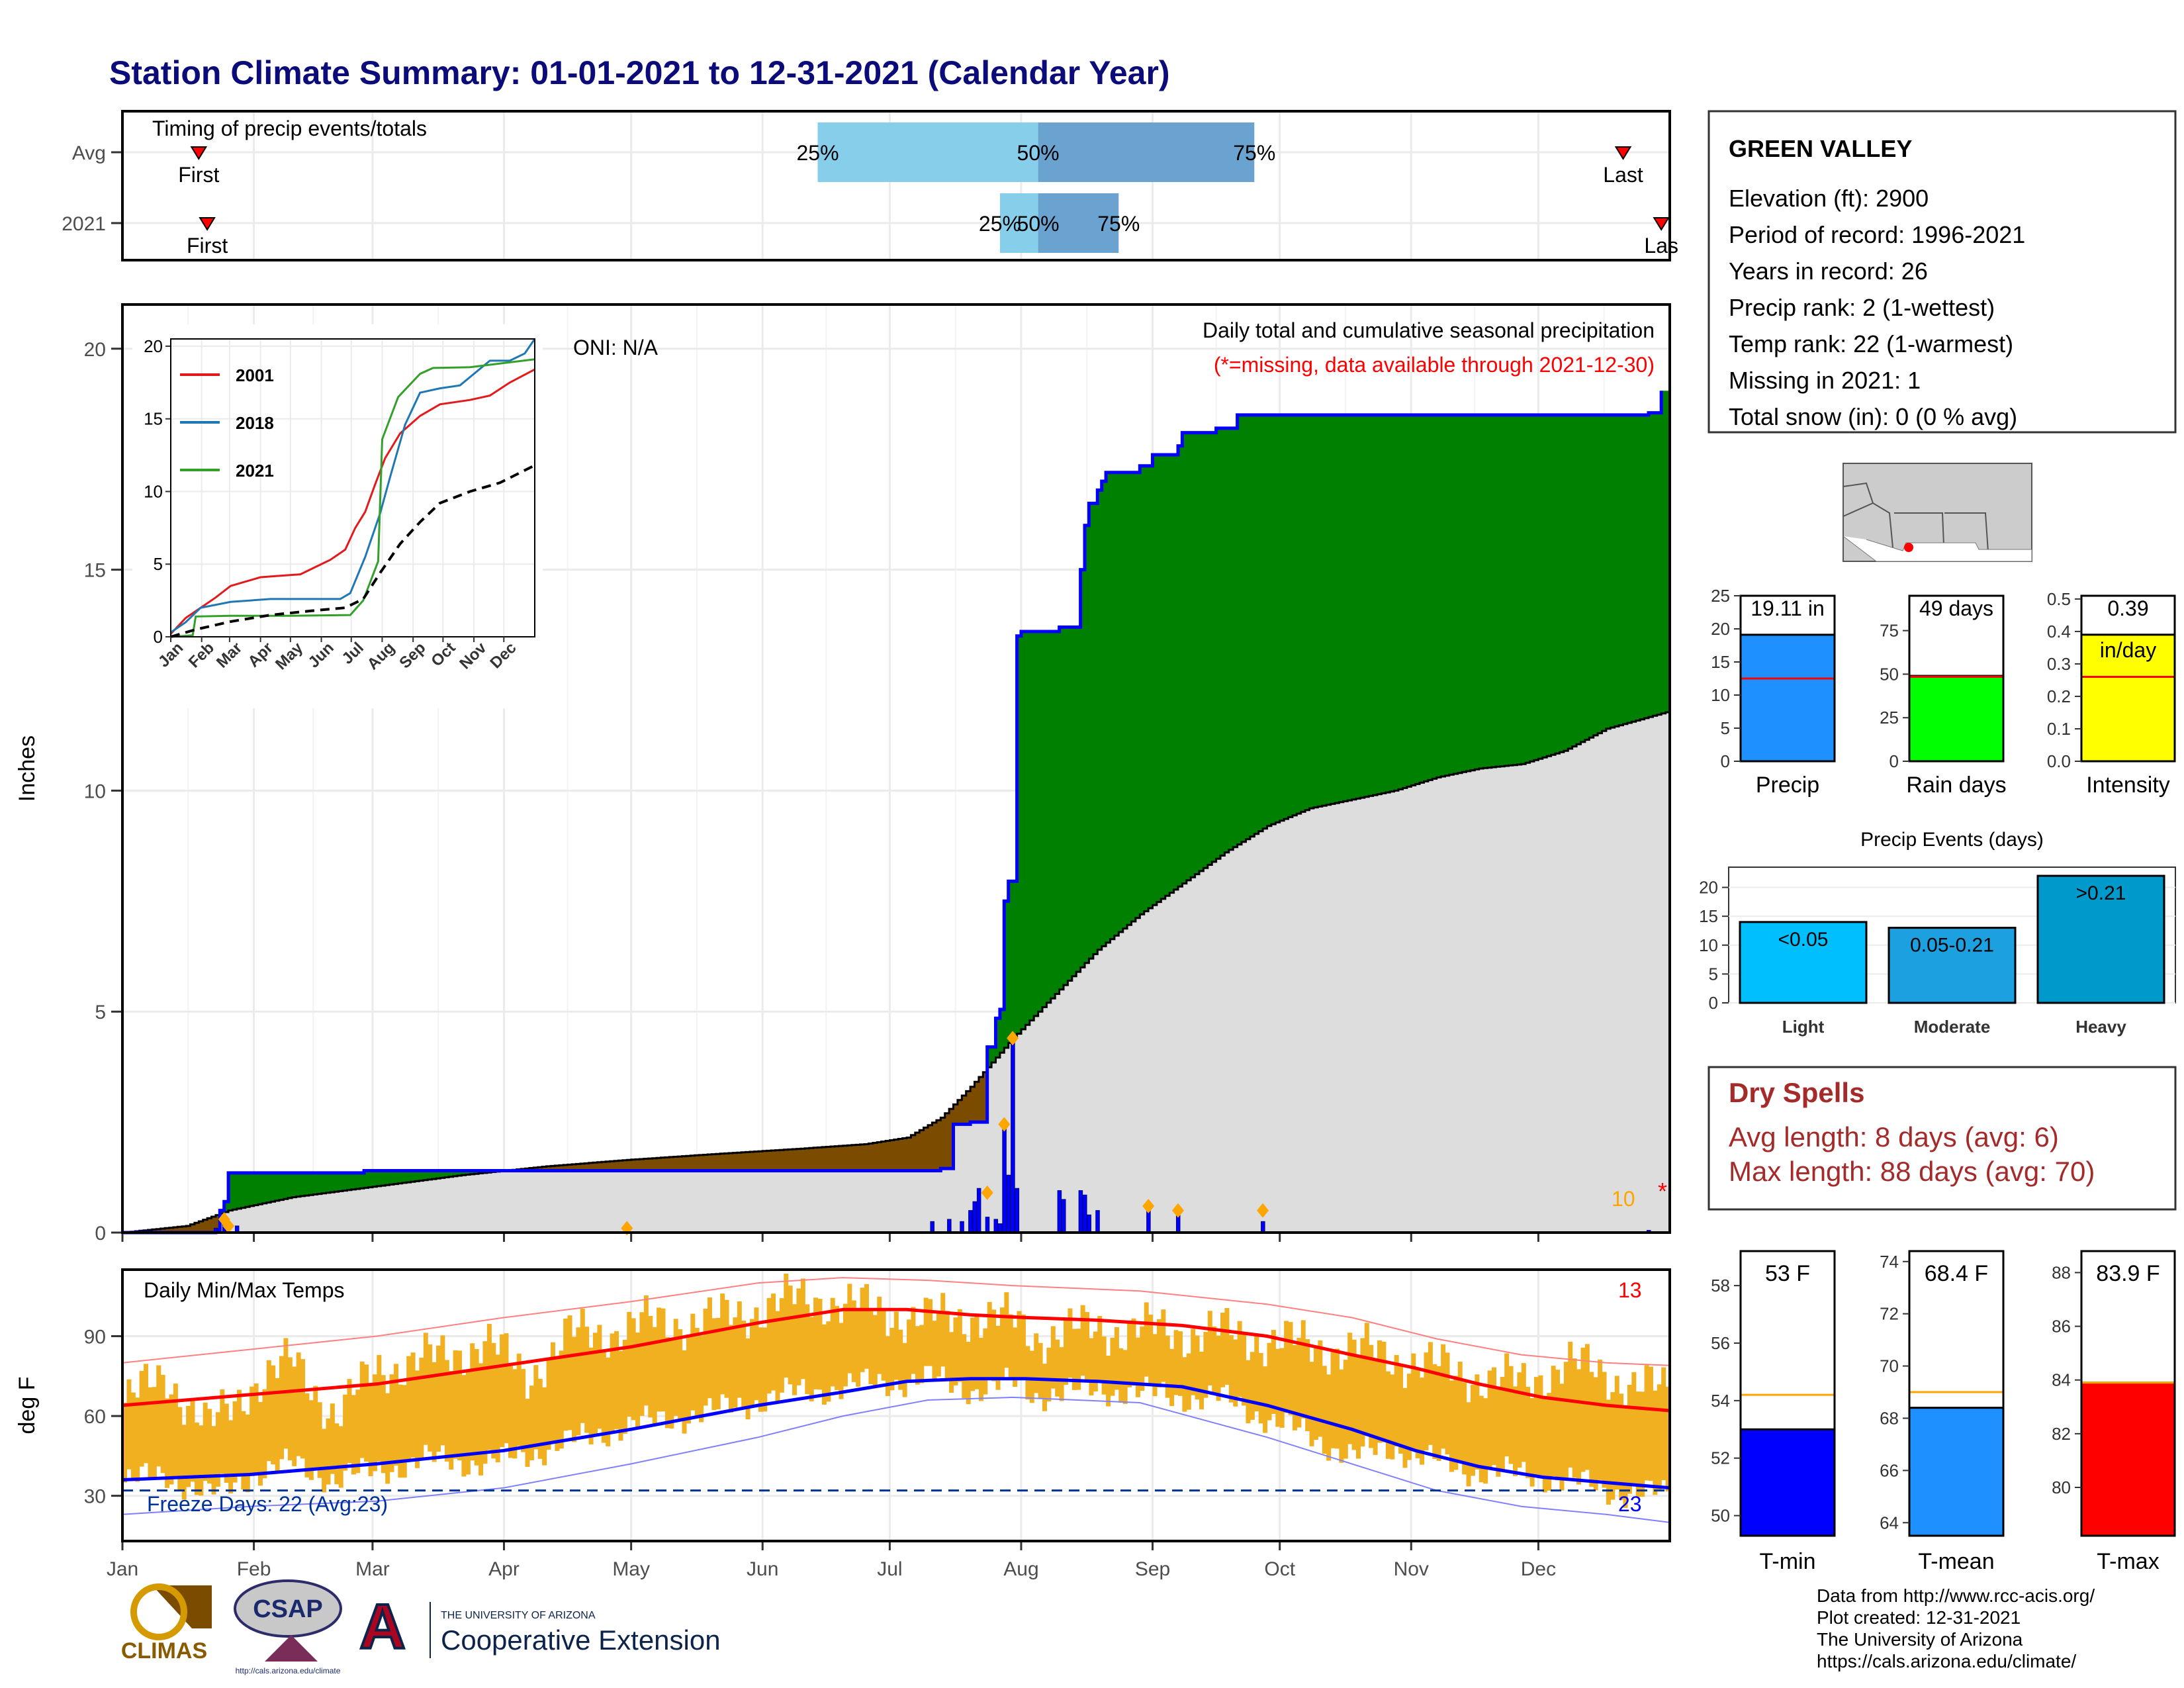  Describe the element at coordinates (2059, 599) in the screenshot. I see `totals-ytick-label-2-5: 0.5` at that location.